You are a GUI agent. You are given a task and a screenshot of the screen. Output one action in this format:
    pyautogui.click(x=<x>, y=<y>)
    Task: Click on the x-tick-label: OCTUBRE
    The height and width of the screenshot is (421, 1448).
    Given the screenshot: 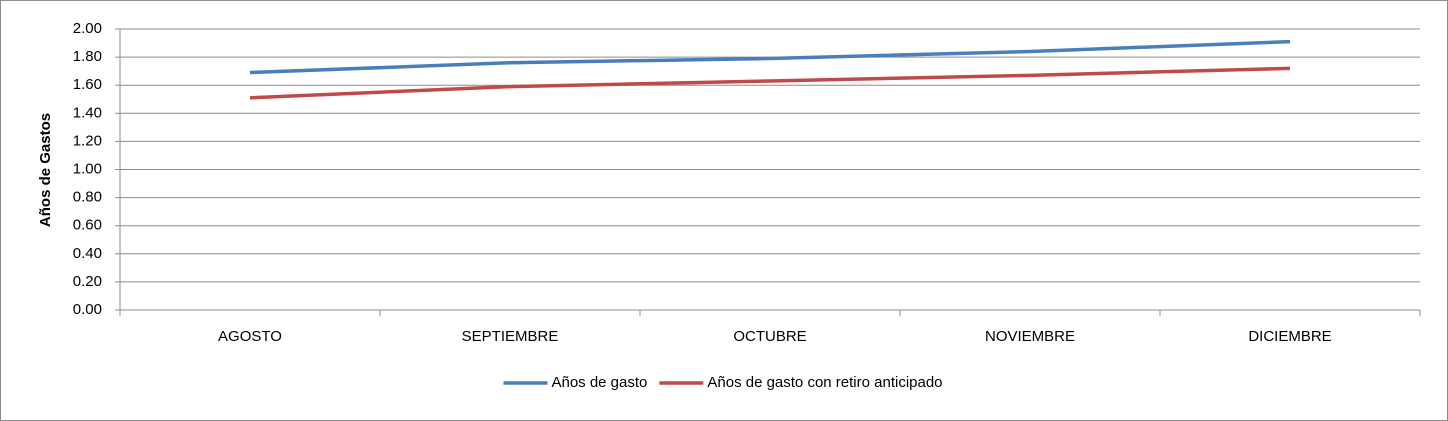 What is the action you would take?
    pyautogui.click(x=769, y=336)
    